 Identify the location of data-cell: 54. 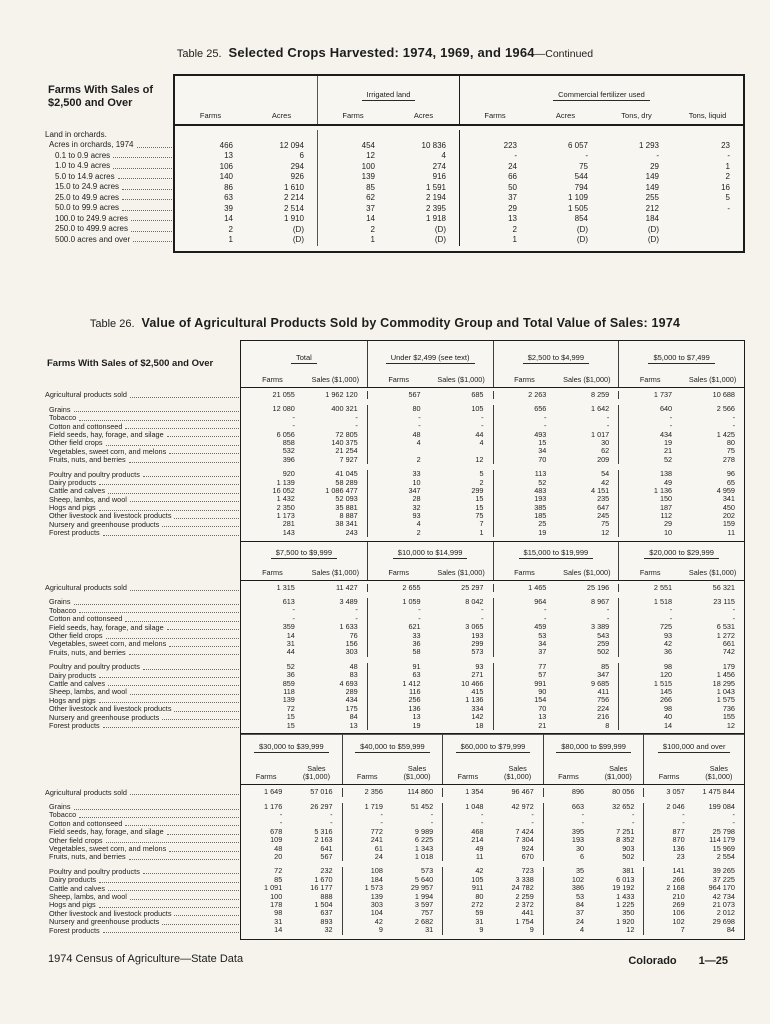
(605, 474).